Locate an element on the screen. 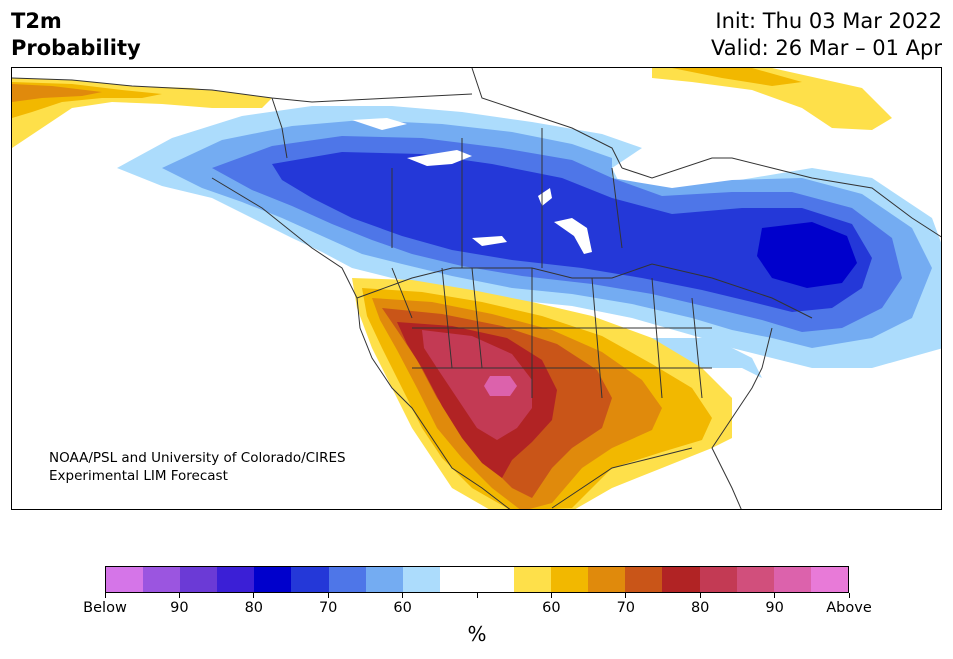 This screenshot has width=953, height=659. quantity-label: Probability is located at coordinates (76, 48).